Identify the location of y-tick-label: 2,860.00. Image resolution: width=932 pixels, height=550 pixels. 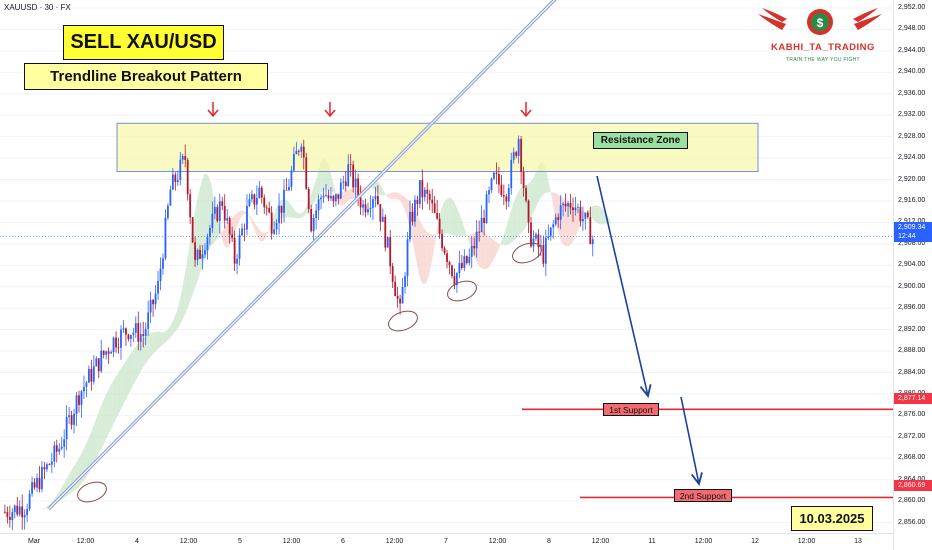
(912, 501).